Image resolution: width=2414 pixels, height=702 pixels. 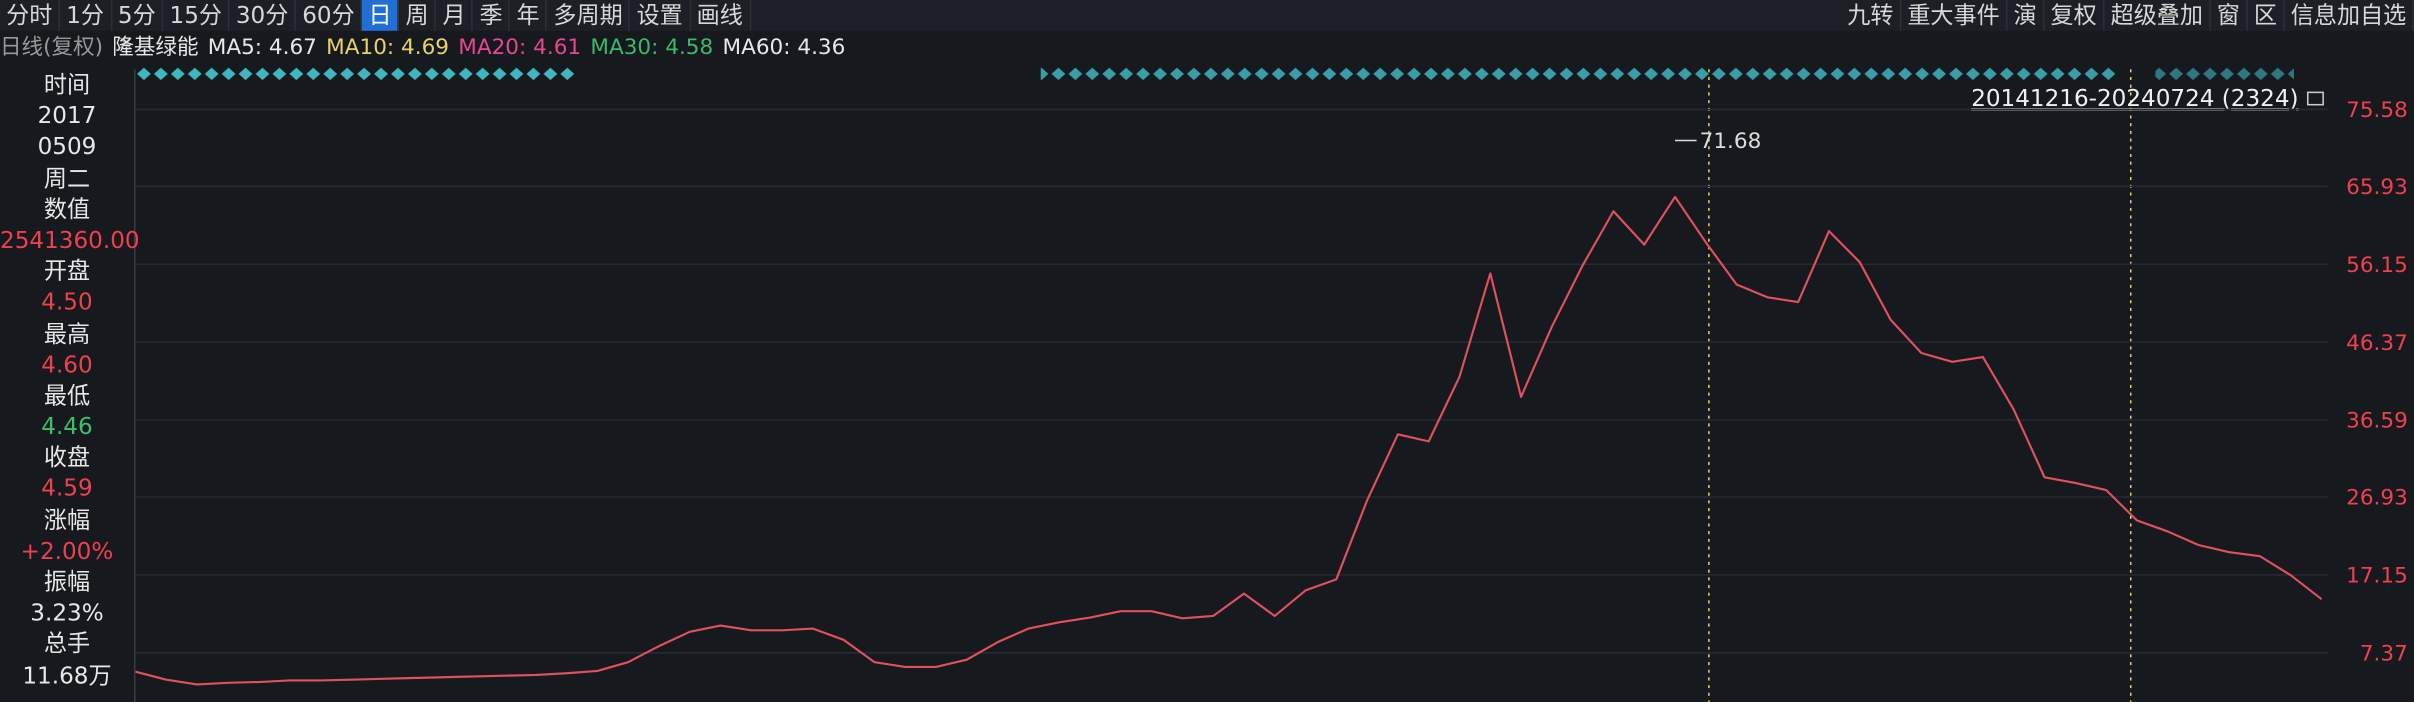 I want to click on range-label: 20141216-20240724 (2324), so click(x=2134, y=99).